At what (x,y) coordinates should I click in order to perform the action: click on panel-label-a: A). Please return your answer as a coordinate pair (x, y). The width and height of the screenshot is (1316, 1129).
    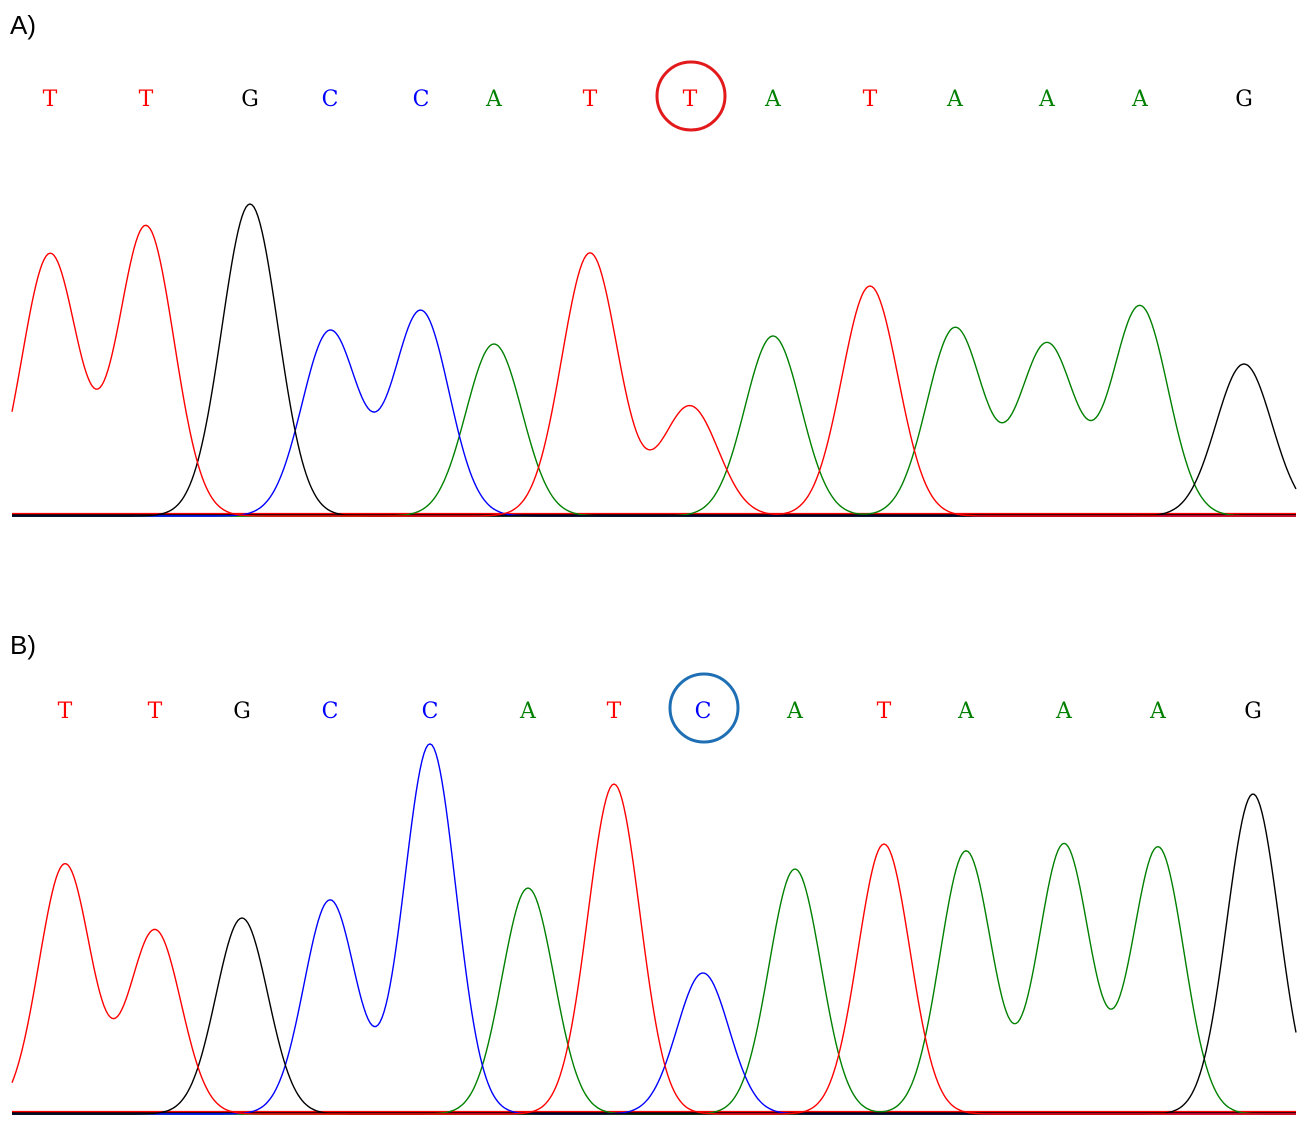
    Looking at the image, I should click on (23, 25).